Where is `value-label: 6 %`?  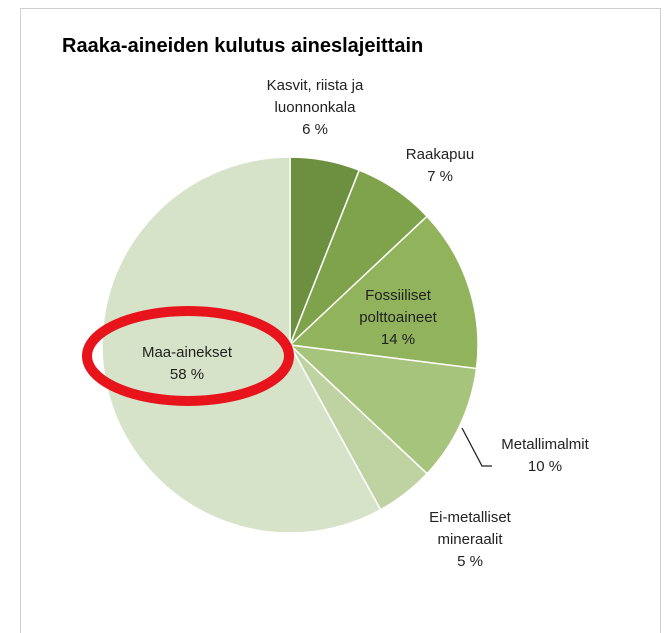 value-label: 6 % is located at coordinates (315, 129).